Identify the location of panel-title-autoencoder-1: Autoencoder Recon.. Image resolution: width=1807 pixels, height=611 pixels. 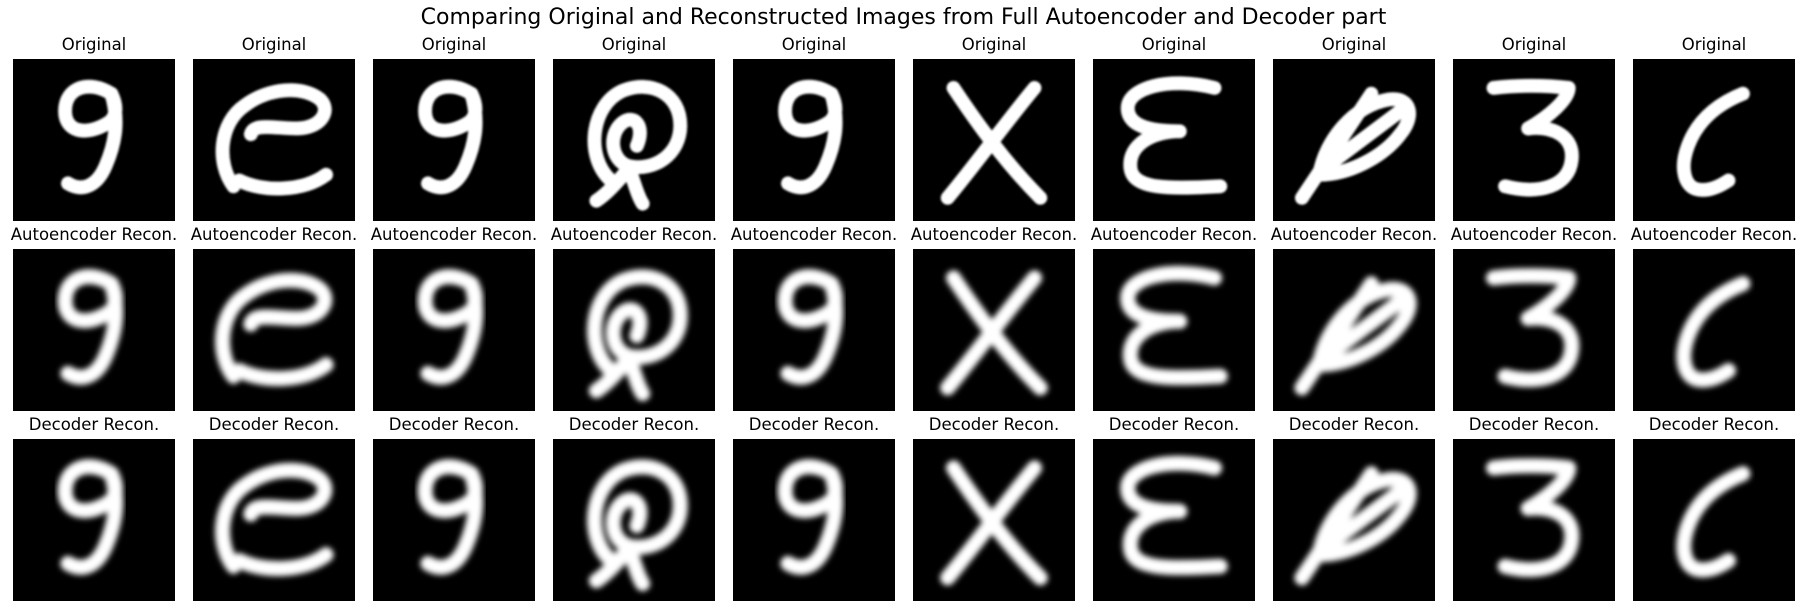
(94, 234).